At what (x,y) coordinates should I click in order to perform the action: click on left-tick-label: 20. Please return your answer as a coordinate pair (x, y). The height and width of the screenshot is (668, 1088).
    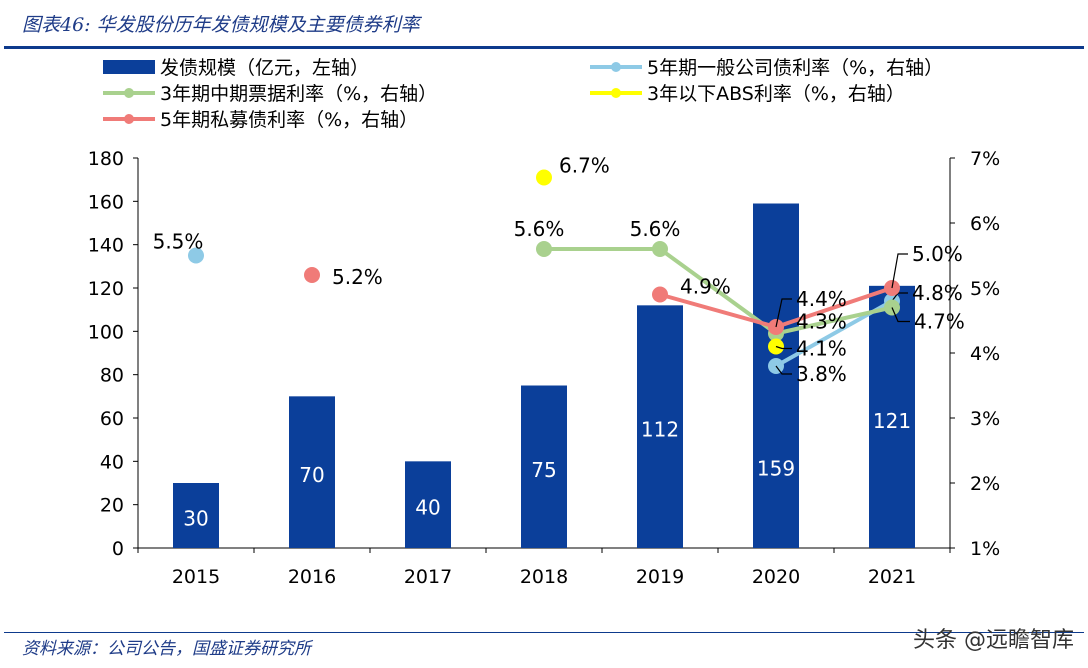
    Looking at the image, I should click on (112, 506).